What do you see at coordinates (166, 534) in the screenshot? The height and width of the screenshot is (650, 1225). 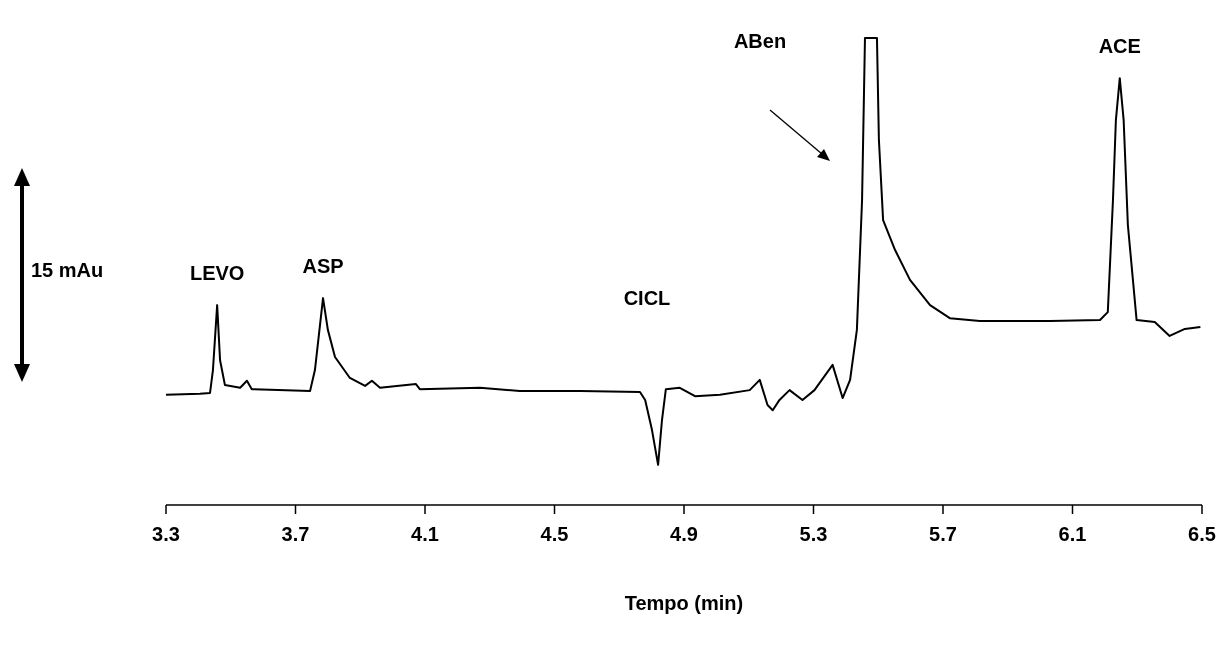 I see `x-tick-label: 3.3` at bounding box center [166, 534].